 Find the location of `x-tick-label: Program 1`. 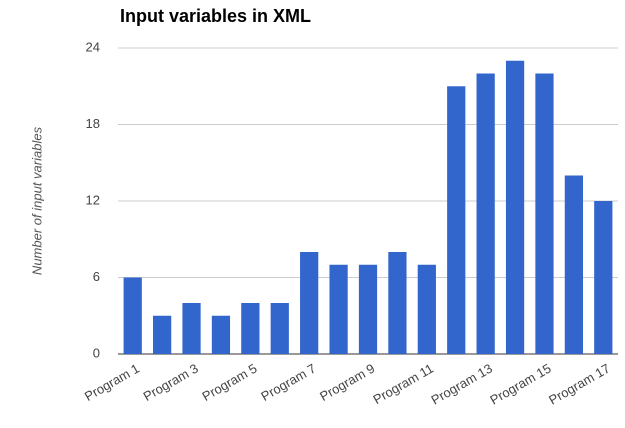

x-tick-label: Program 1 is located at coordinates (112, 382).